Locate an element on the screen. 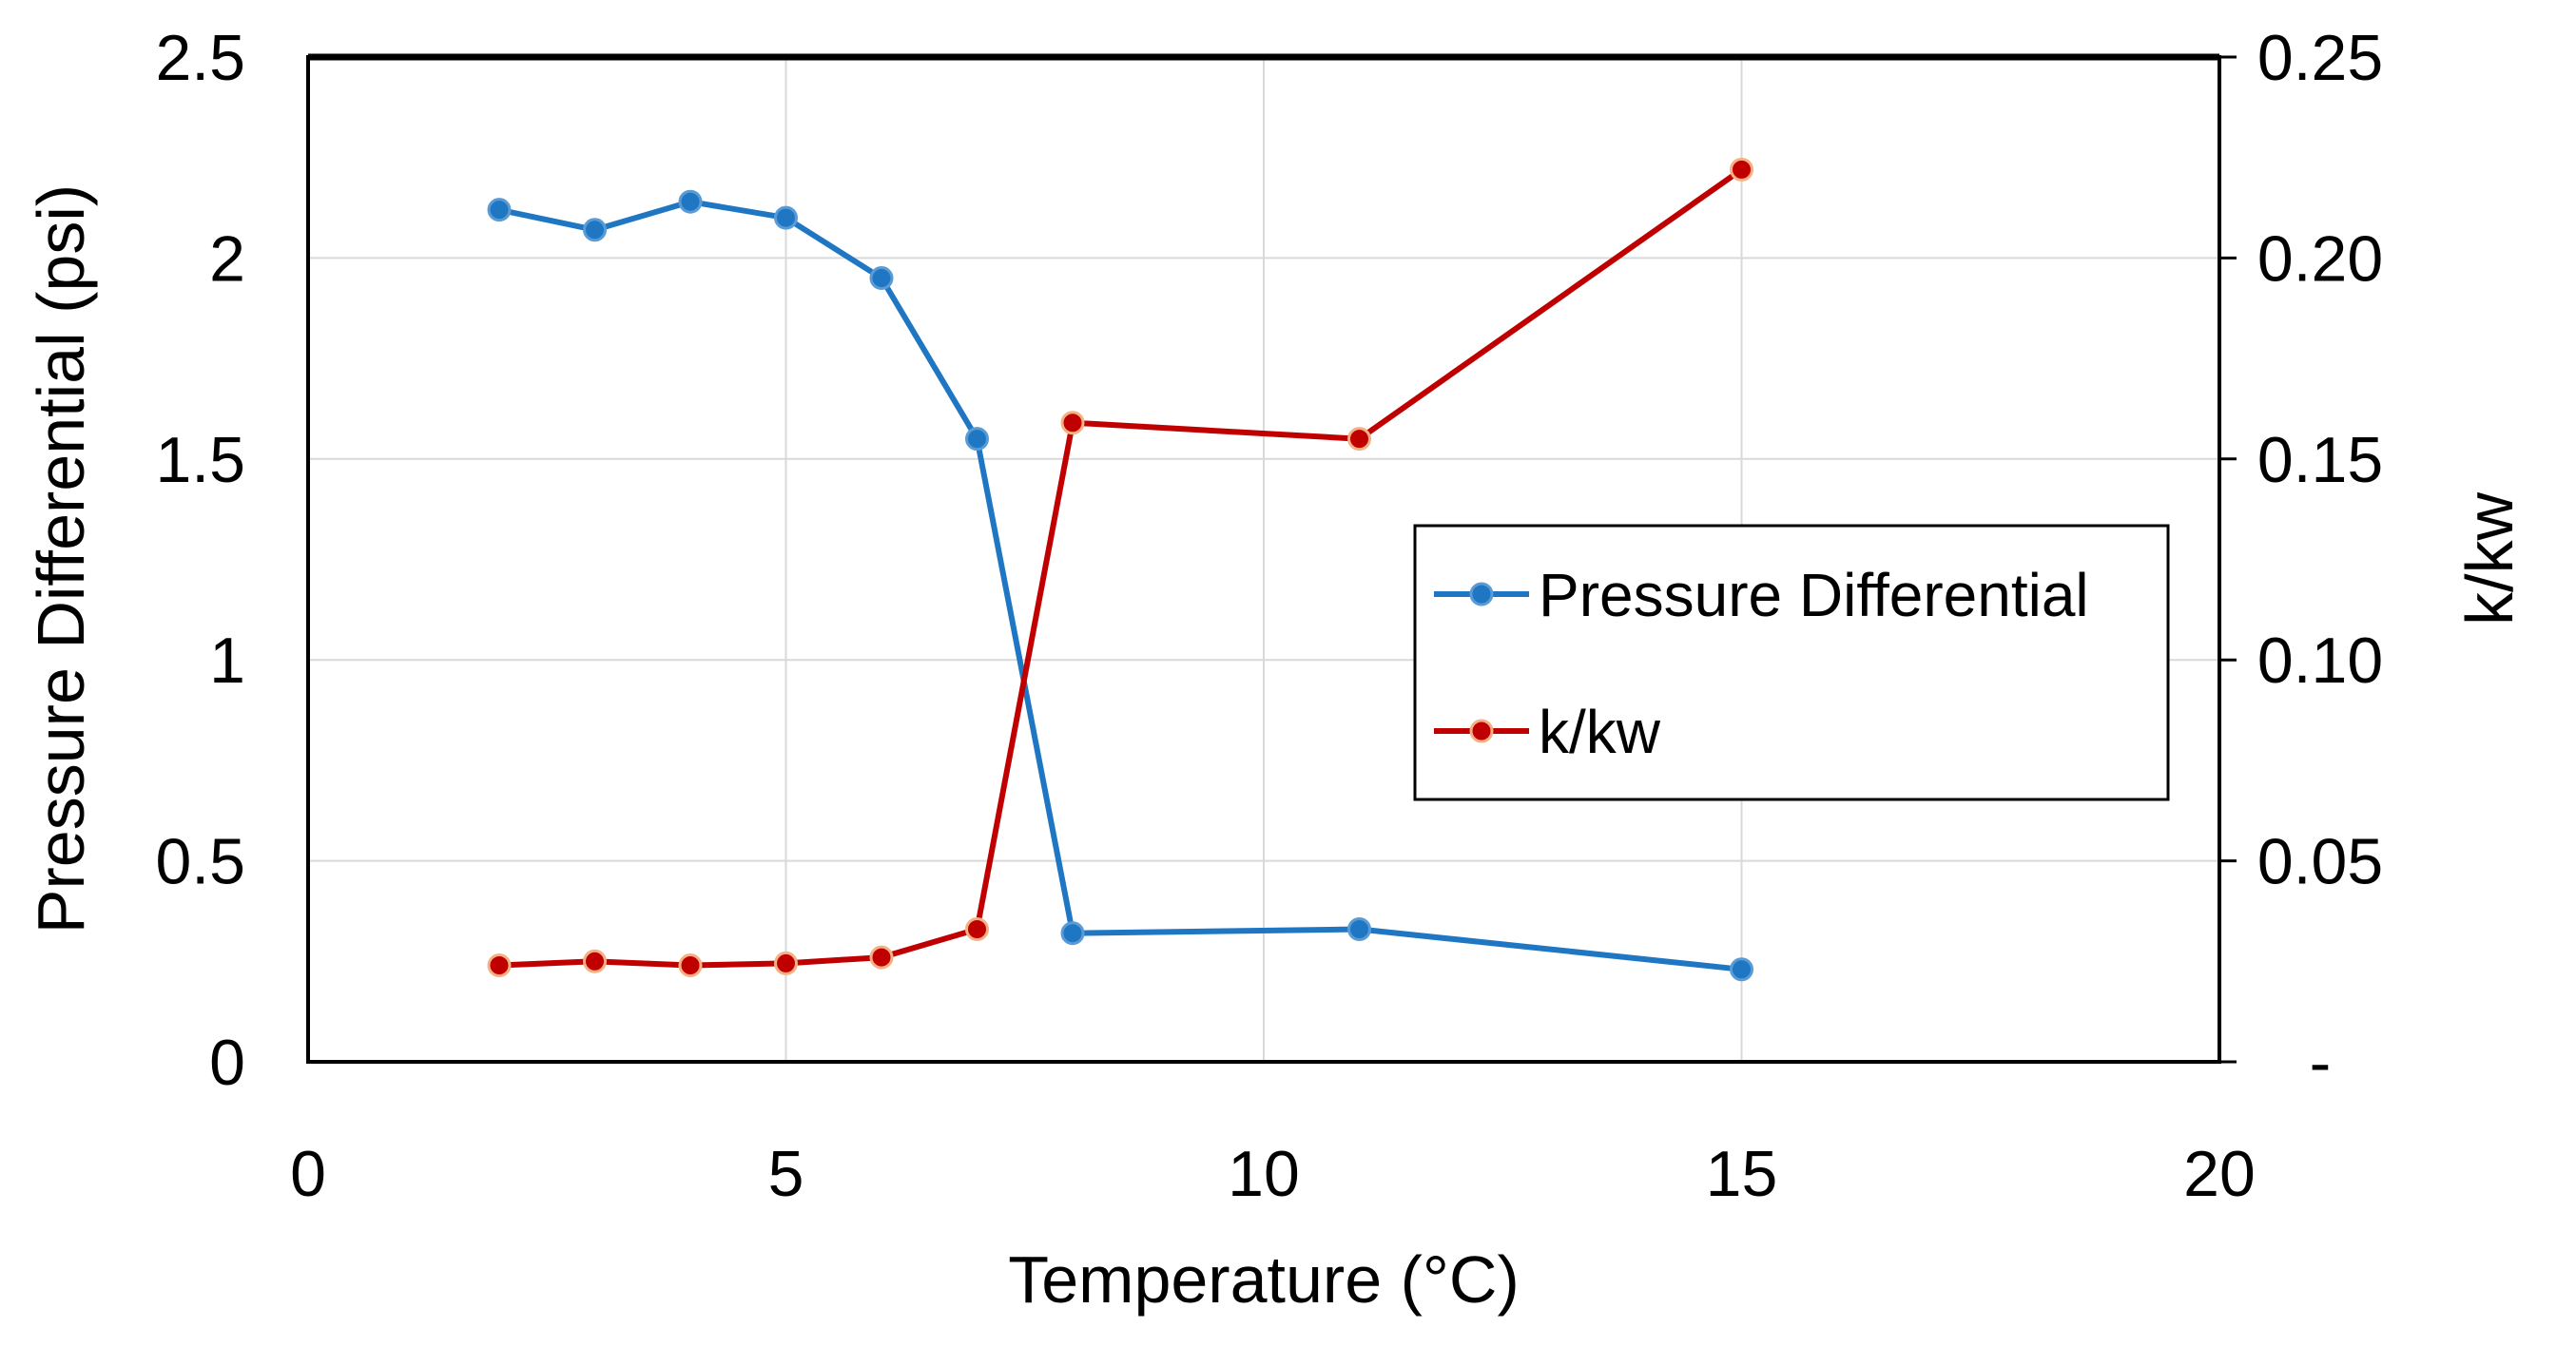 Image resolution: width=2576 pixels, height=1347 pixels. y2-tick-label: 0.15 is located at coordinates (2320, 460).